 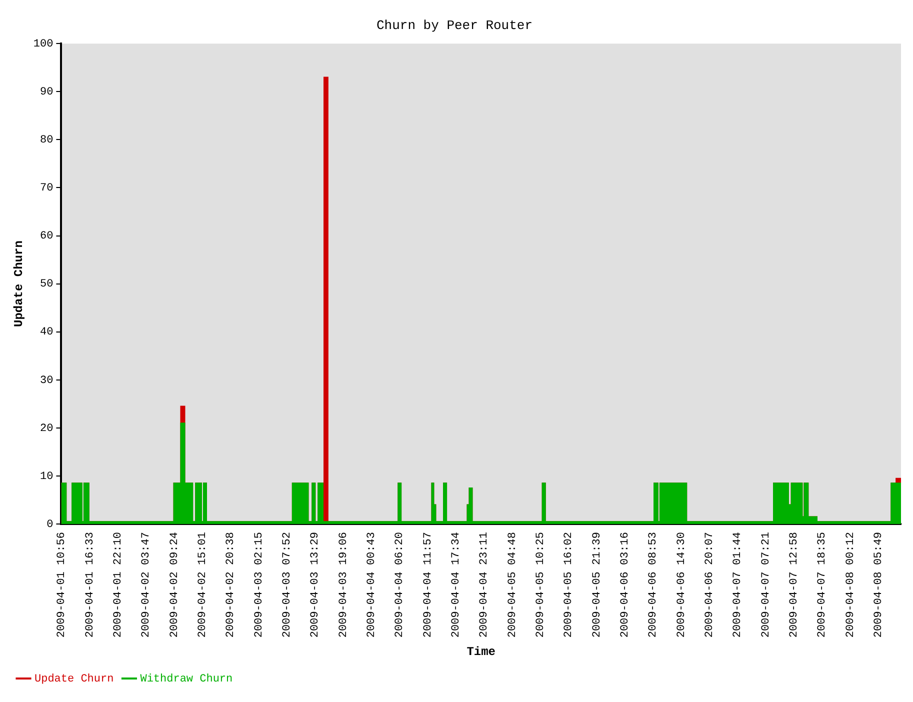 What do you see at coordinates (231, 585) in the screenshot?
I see `x-tick-label: 2009-04-02 20:38` at bounding box center [231, 585].